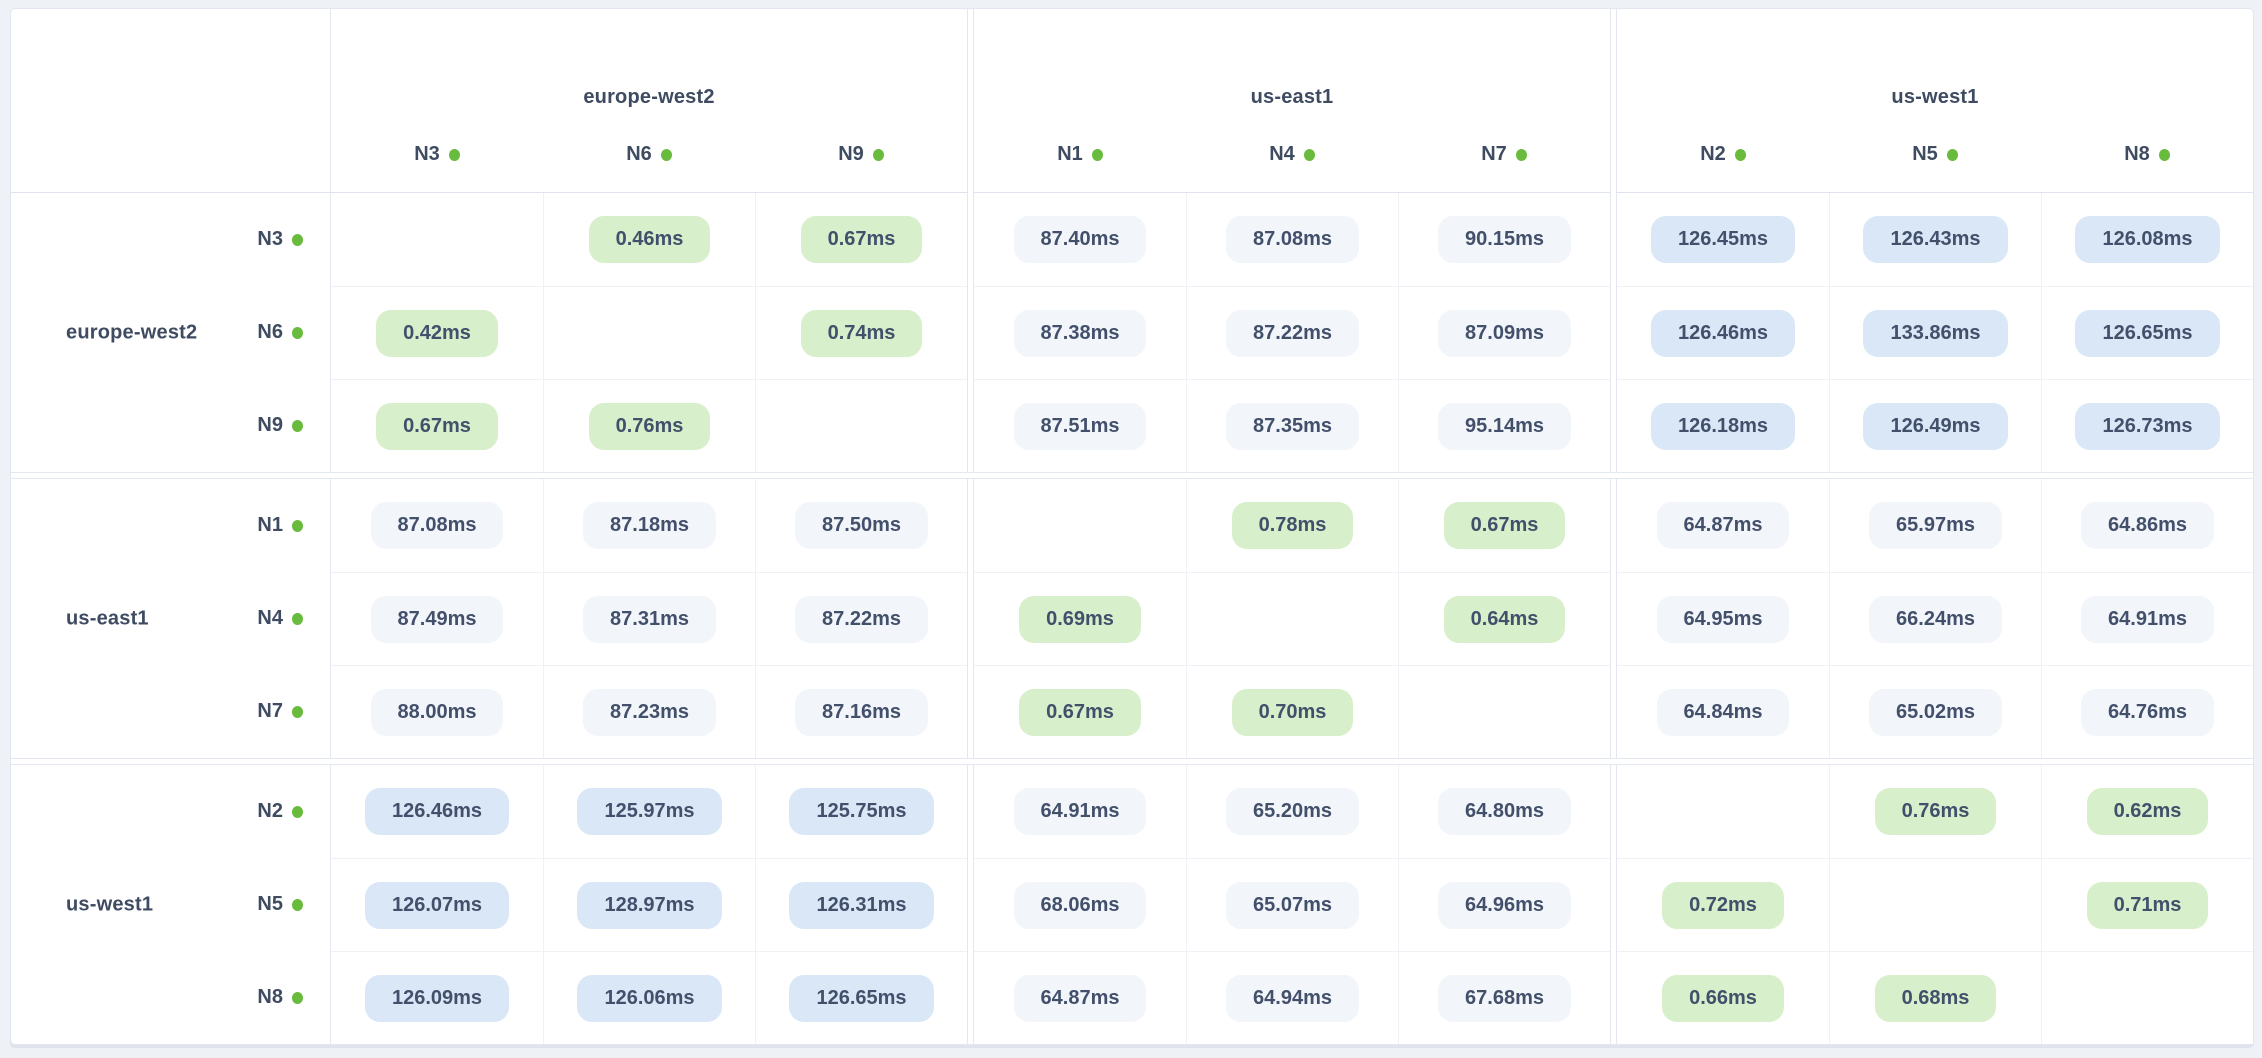  What do you see at coordinates (270, 904) in the screenshot?
I see `row-node-label: N5` at bounding box center [270, 904].